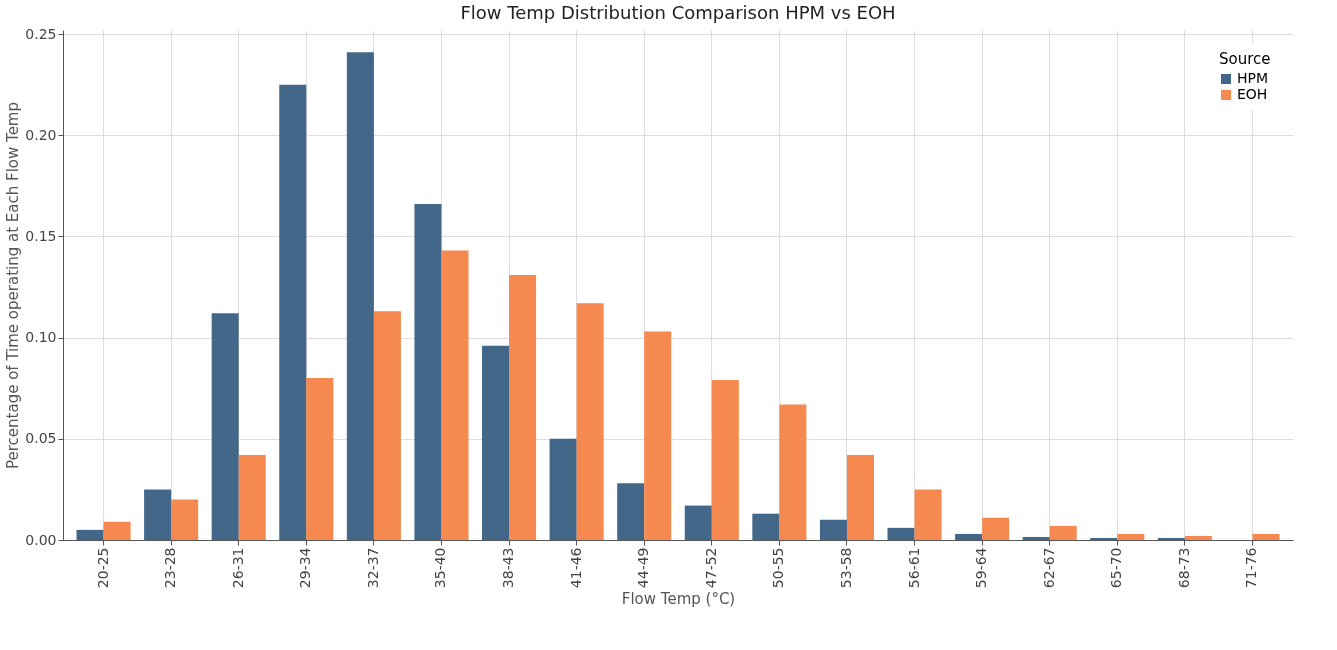 This screenshot has width=1337, height=650. I want to click on x-tick-label: 65-70, so click(1116, 568).